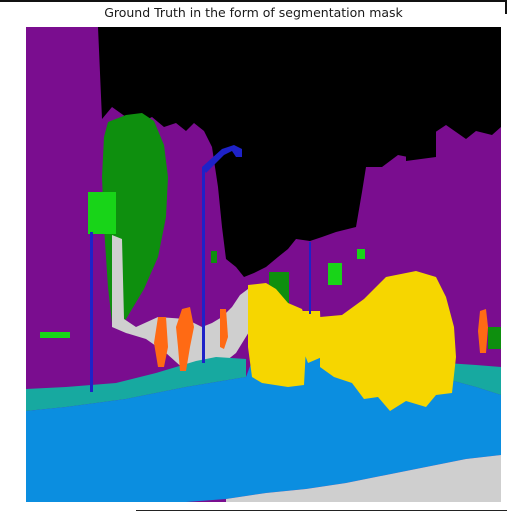  What do you see at coordinates (253, 1) in the screenshot?
I see `top-border-line` at bounding box center [253, 1].